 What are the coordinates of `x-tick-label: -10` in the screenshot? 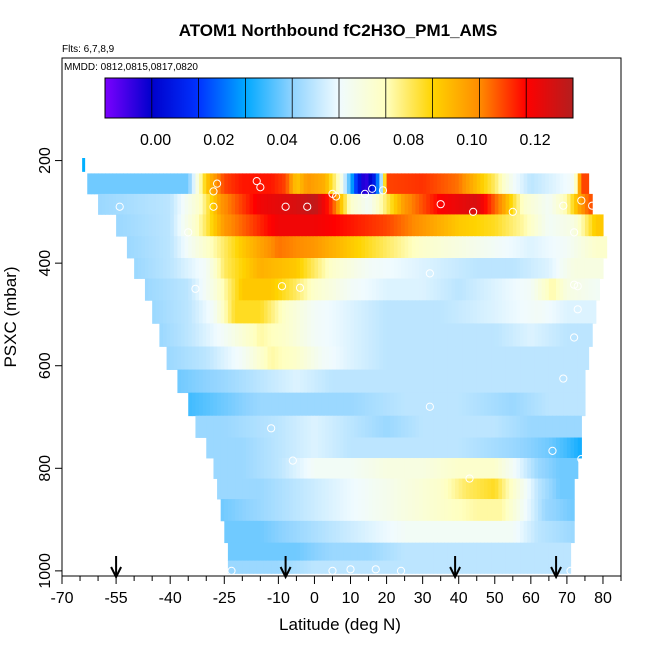 It's located at (278, 598).